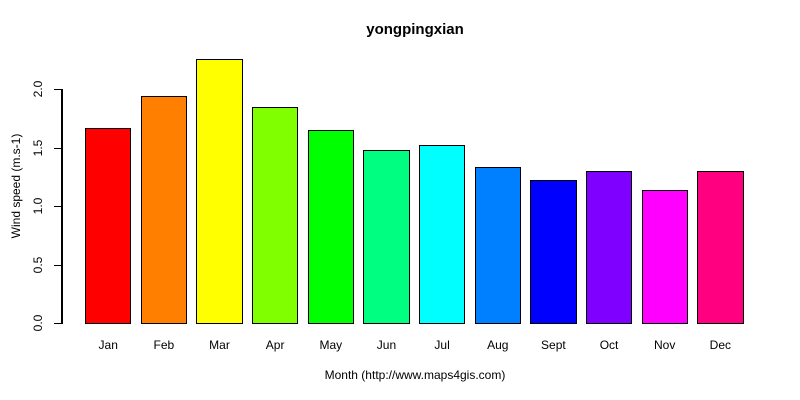 The height and width of the screenshot is (400, 800). Describe the element at coordinates (720, 247) in the screenshot. I see `bar-dec` at that location.